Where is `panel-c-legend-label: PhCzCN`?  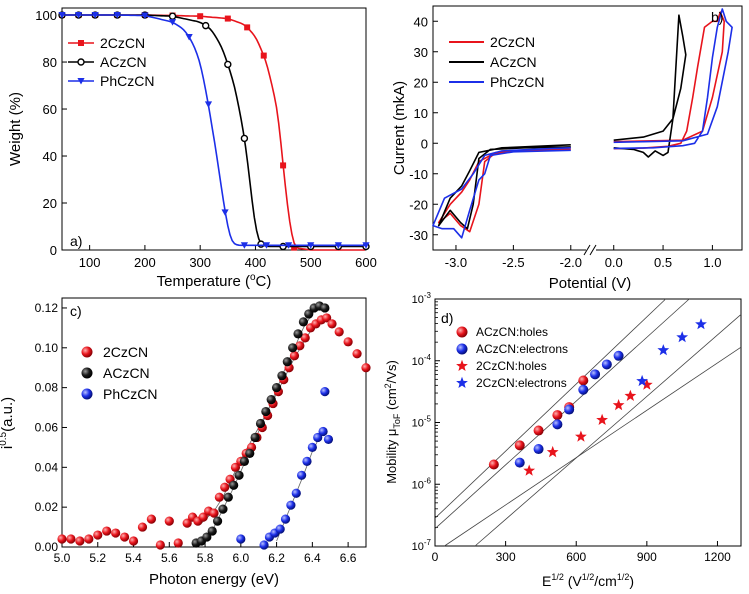 panel-c-legend-label: PhCzCN is located at coordinates (130, 394).